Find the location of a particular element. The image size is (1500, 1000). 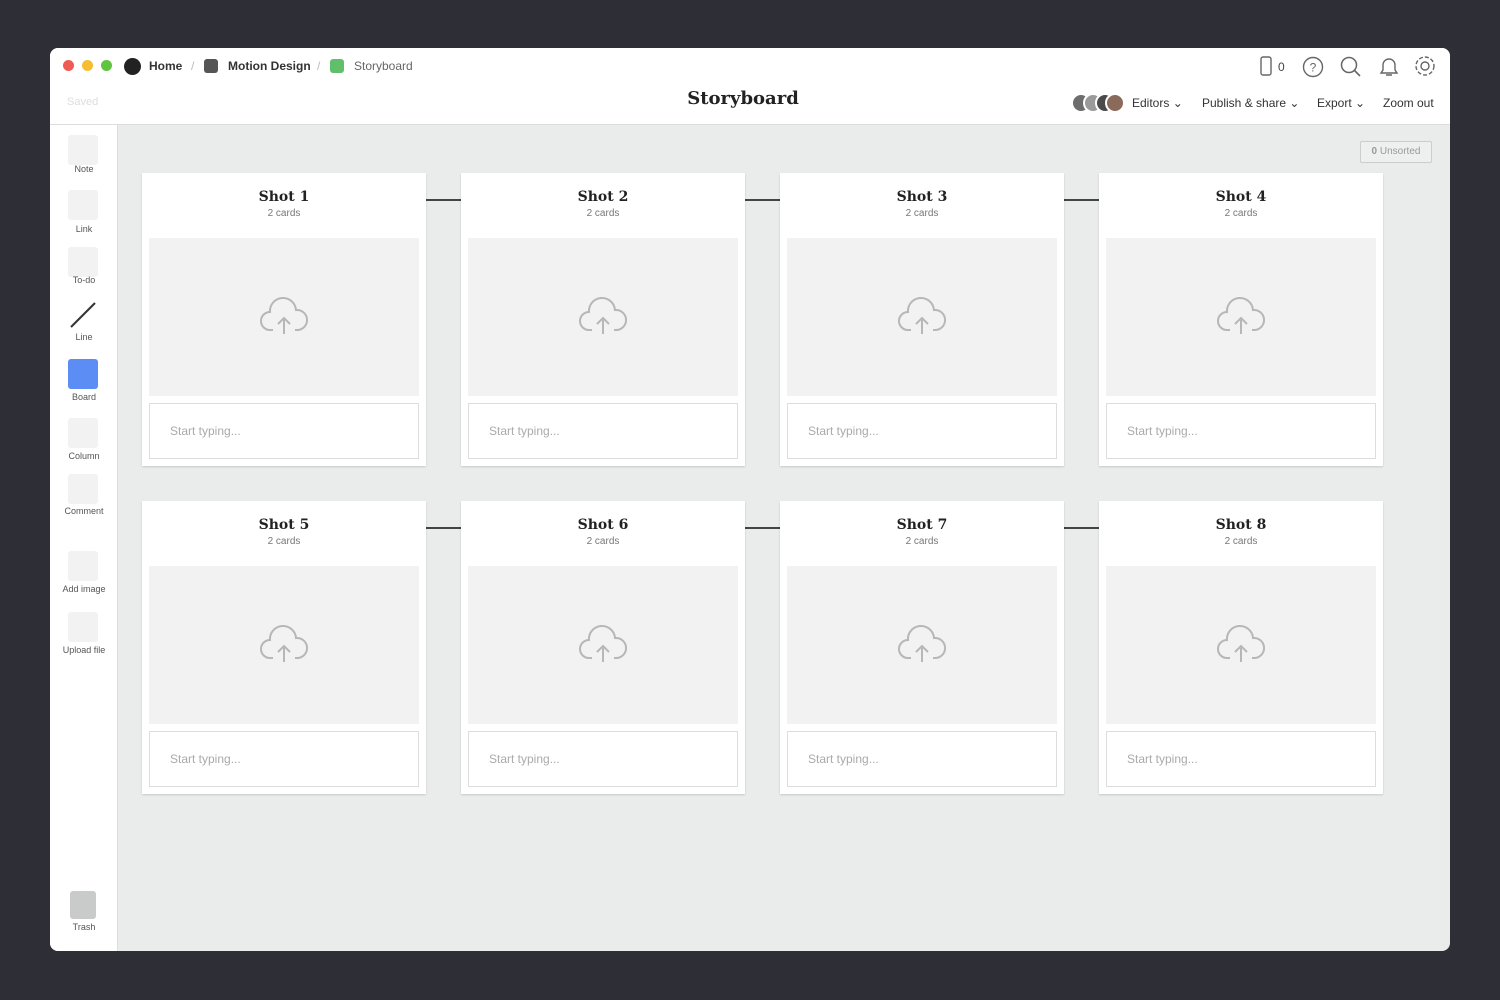

board-title: Shot 2 is located at coordinates (603, 197).